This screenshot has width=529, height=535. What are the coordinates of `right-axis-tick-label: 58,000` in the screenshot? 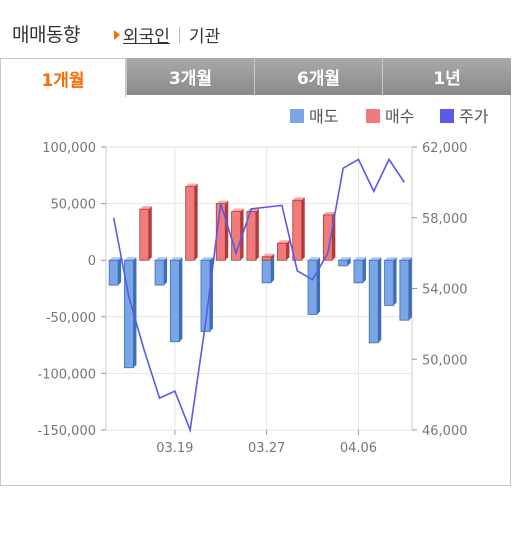 It's located at (445, 219).